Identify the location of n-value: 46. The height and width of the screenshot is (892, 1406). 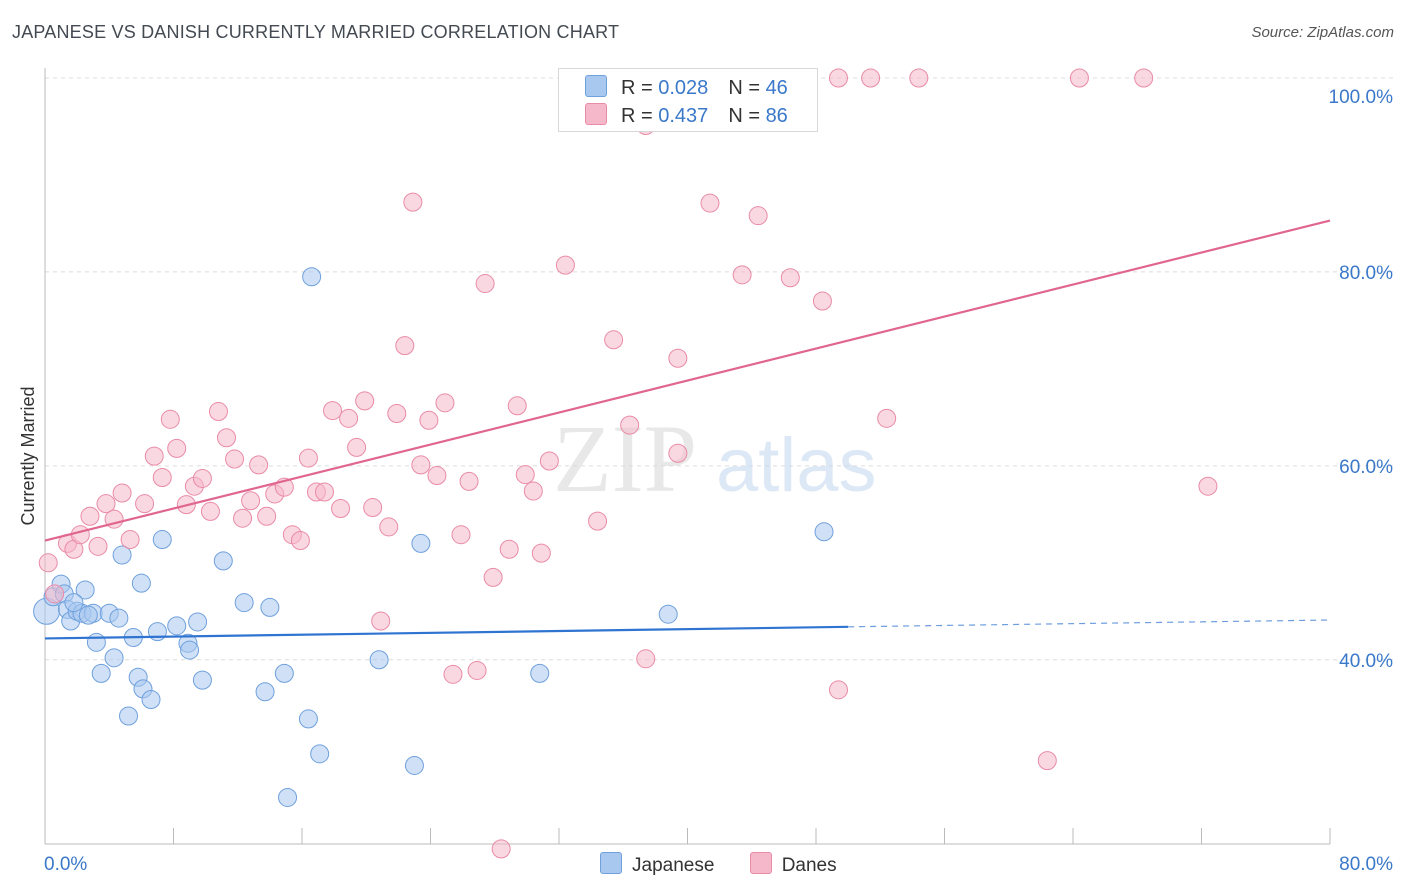
(776, 88).